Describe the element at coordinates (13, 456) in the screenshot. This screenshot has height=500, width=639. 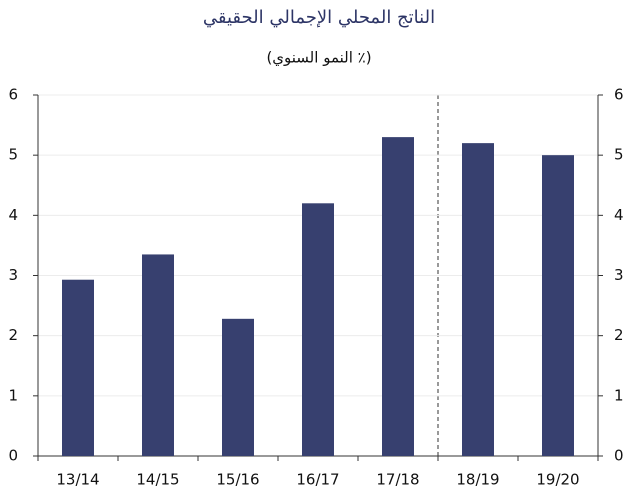
I see `y-tick-label: 0` at that location.